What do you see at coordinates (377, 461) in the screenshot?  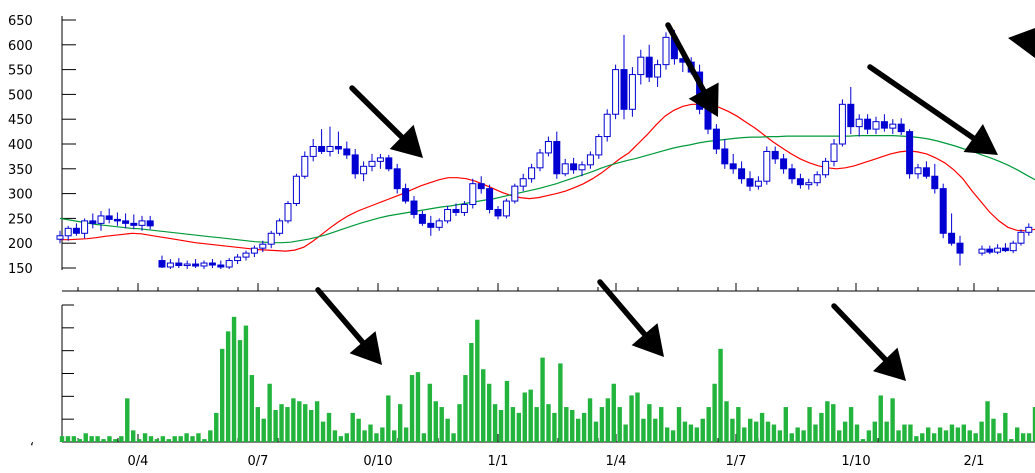 I see `x-tick-label: 0/10` at bounding box center [377, 461].